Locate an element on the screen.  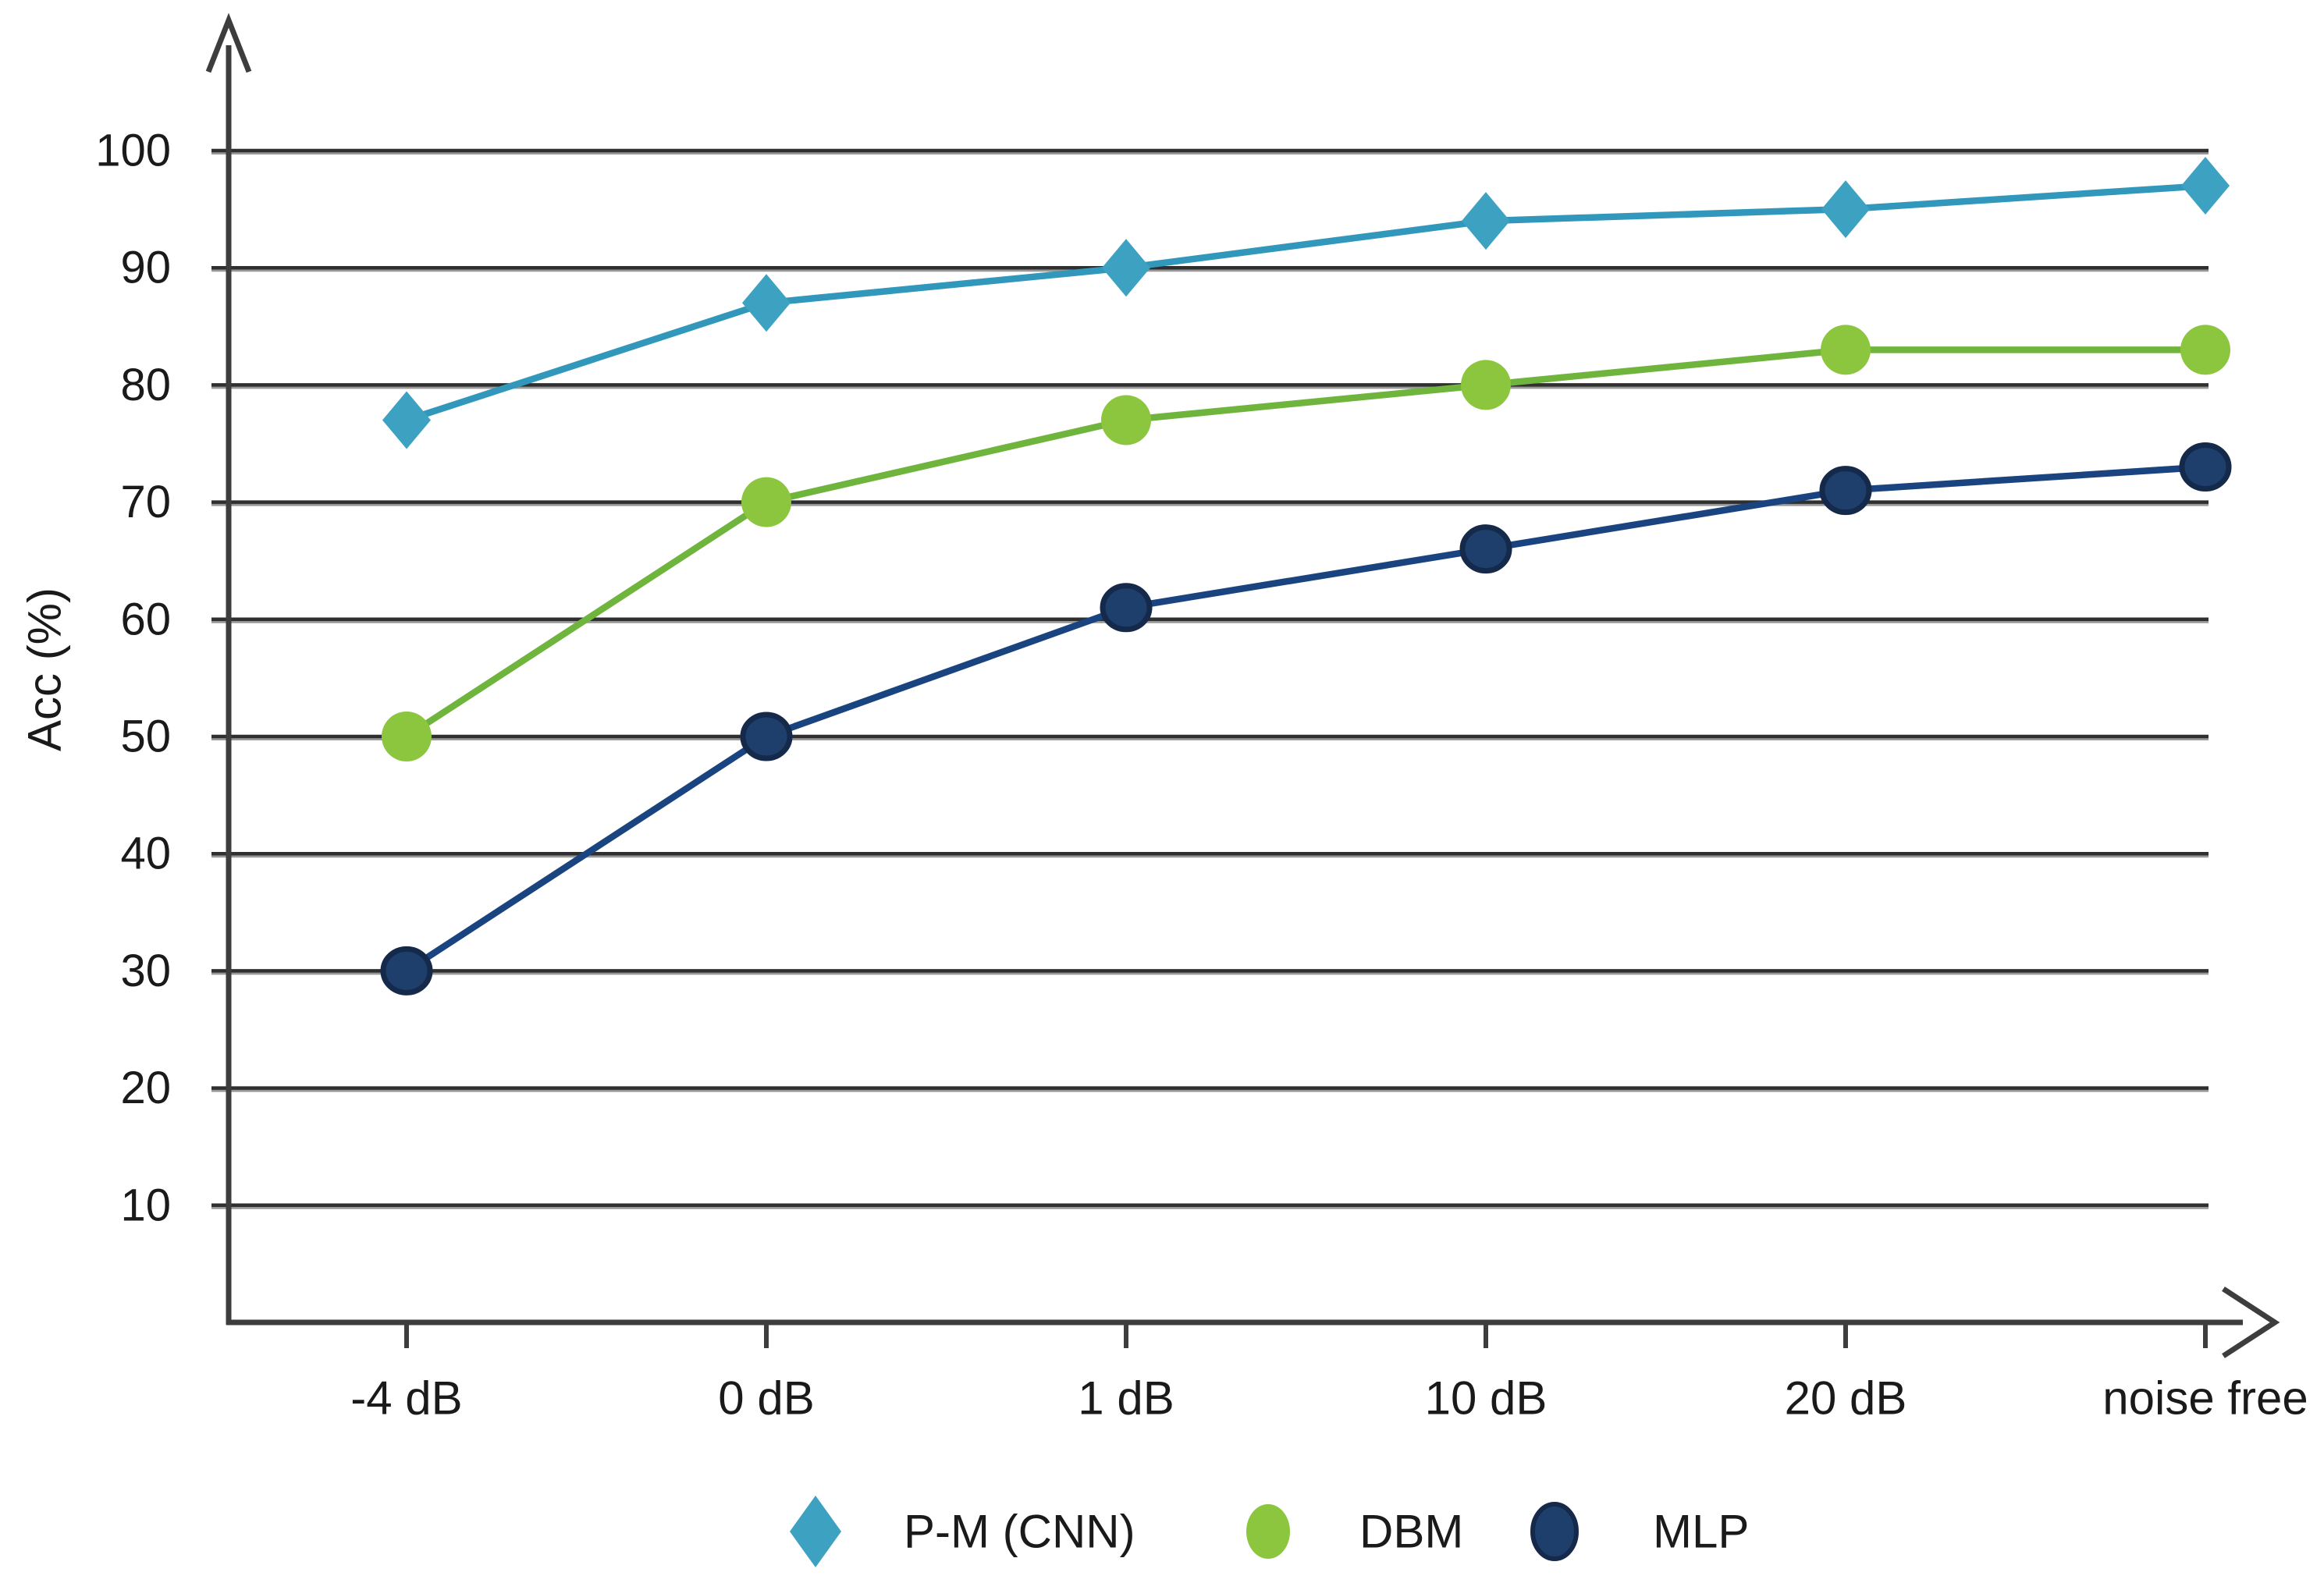
y-axis-arrow-icon is located at coordinates (229, 42).